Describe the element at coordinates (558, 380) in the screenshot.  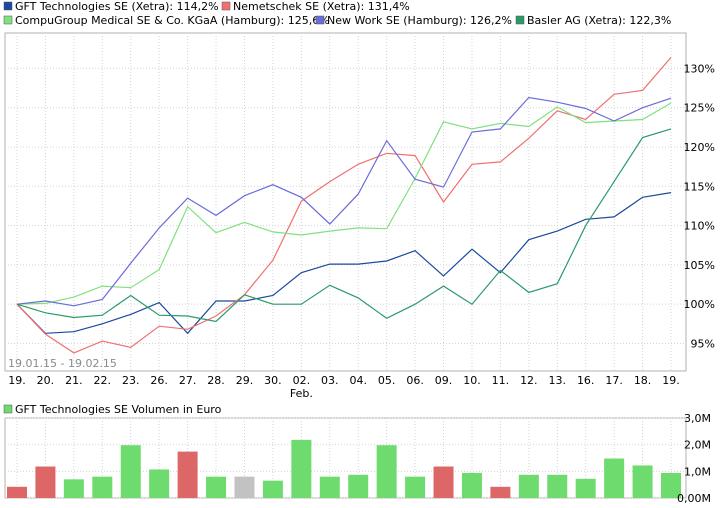
I see `x-tick-label: 13.` at that location.